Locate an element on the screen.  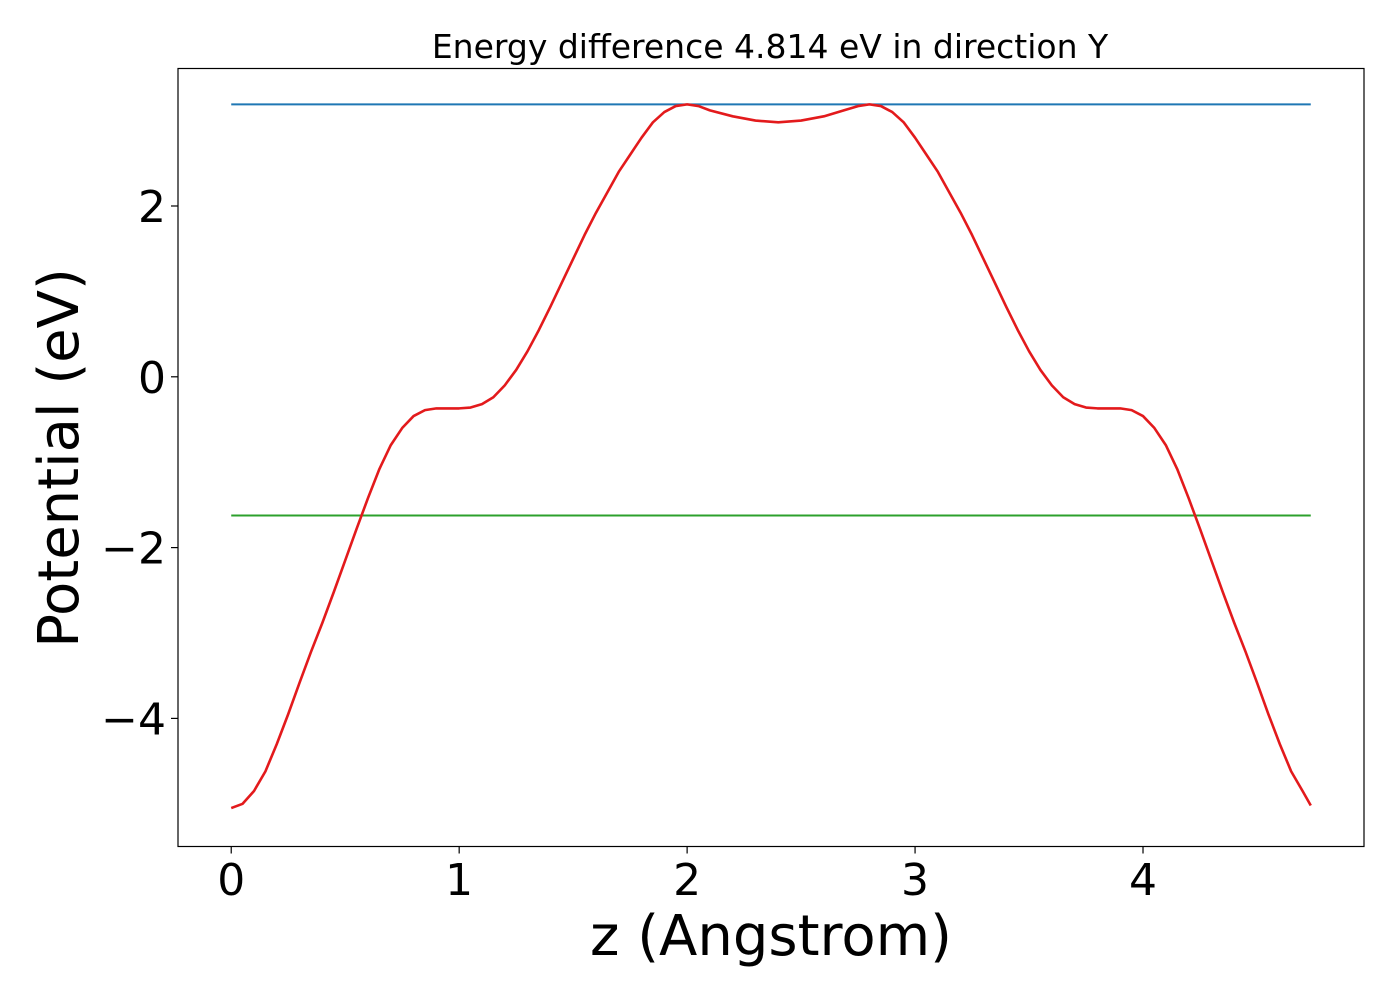
x-axis: 0 1 2 3 4 is located at coordinates (687, 876).